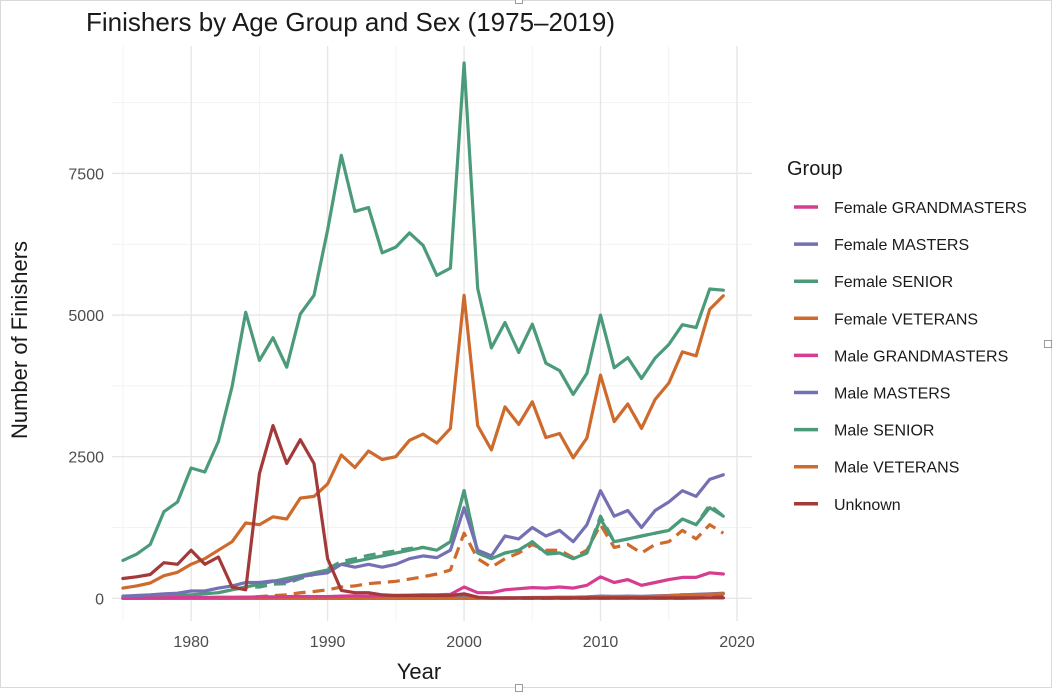 This screenshot has height=692, width=1052. What do you see at coordinates (19, 340) in the screenshot?
I see `y-axis-title: Number of Finishers` at bounding box center [19, 340].